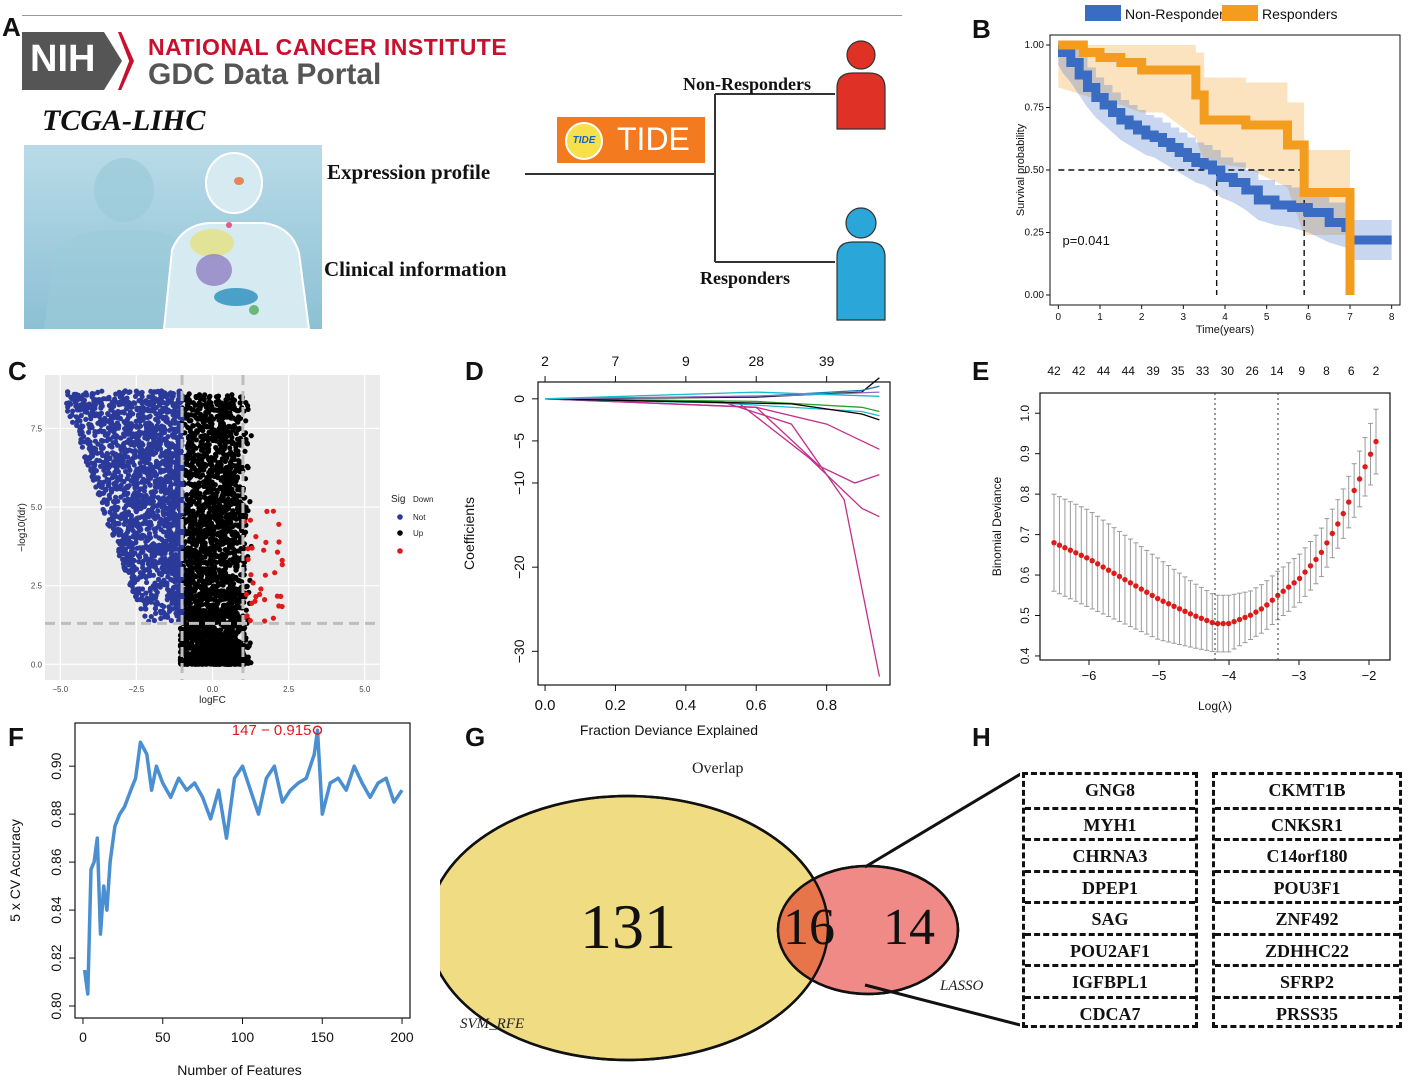  I want to click on y-tick-label: 0.5, so click(1025, 615).